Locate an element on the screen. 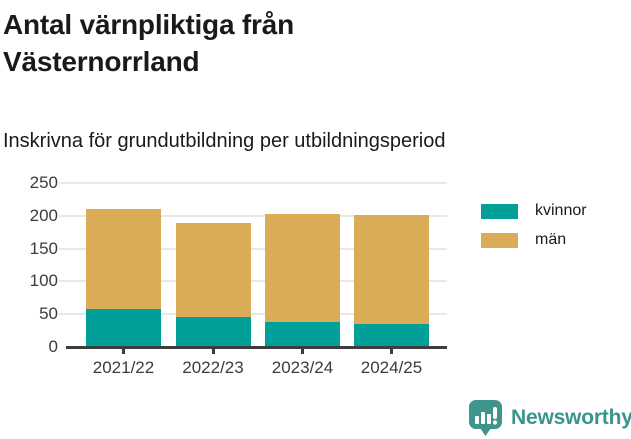  legend-label: kvinnor is located at coordinates (561, 210).